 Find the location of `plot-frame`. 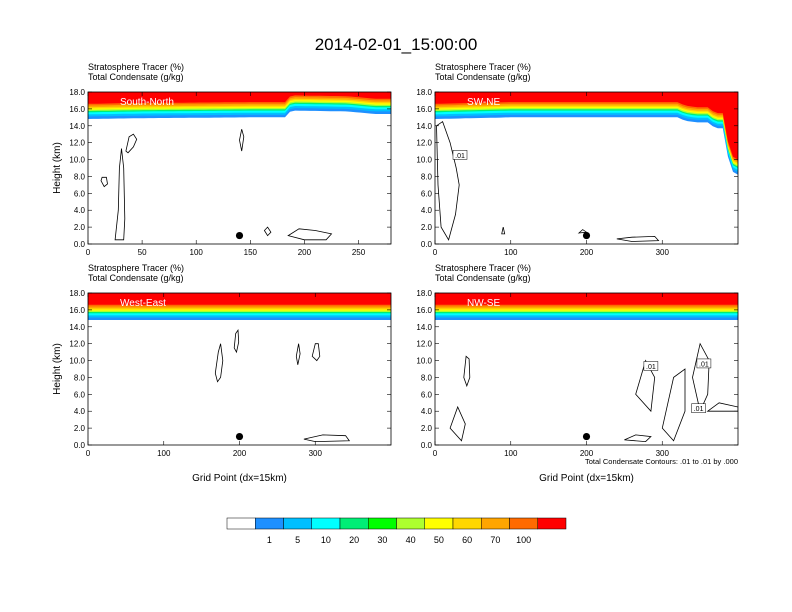

plot-frame is located at coordinates (239, 168).